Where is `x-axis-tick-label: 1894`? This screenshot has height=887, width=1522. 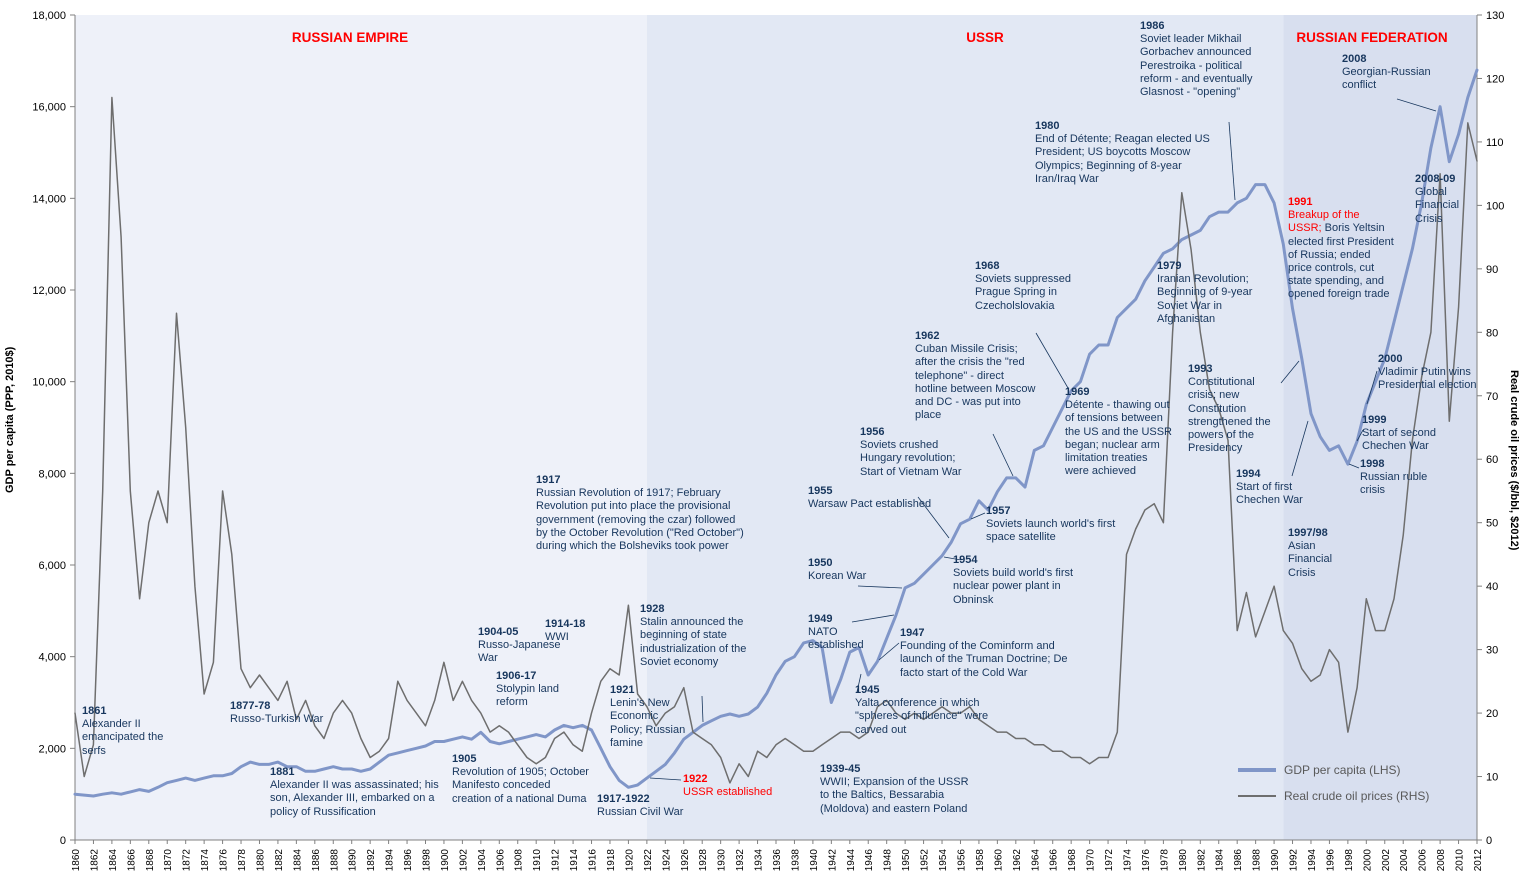 x-axis-tick-label: 1894 is located at coordinates (390, 860).